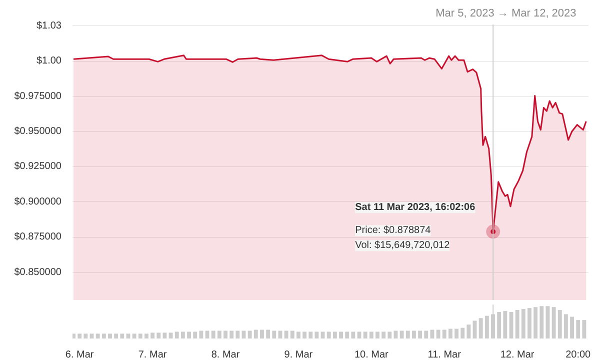 The image size is (600, 363). Describe the element at coordinates (393, 230) in the screenshot. I see `annotation: Price: $0.878874` at that location.